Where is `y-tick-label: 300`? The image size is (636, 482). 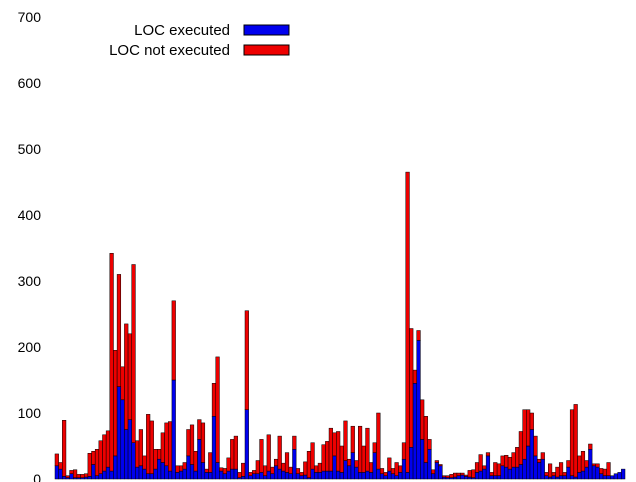
y-tick-label: 300 is located at coordinates (30, 281).